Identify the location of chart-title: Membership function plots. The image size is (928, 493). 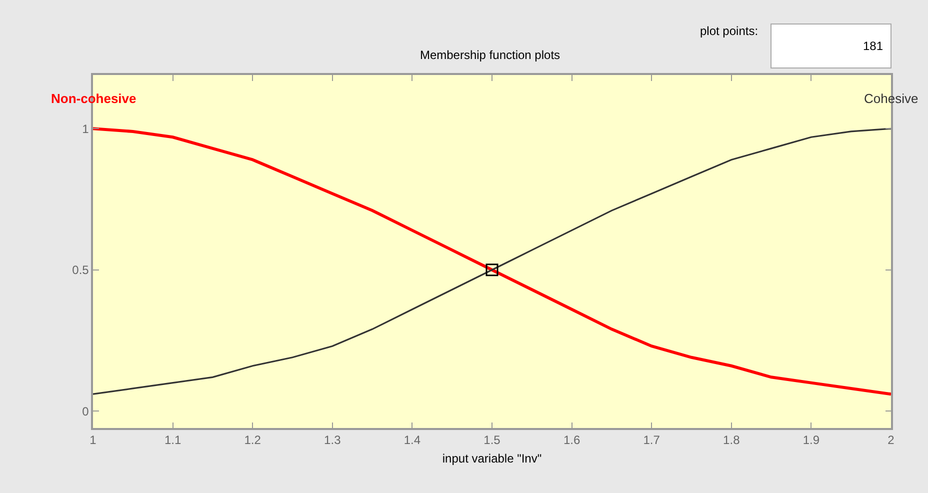
(490, 55).